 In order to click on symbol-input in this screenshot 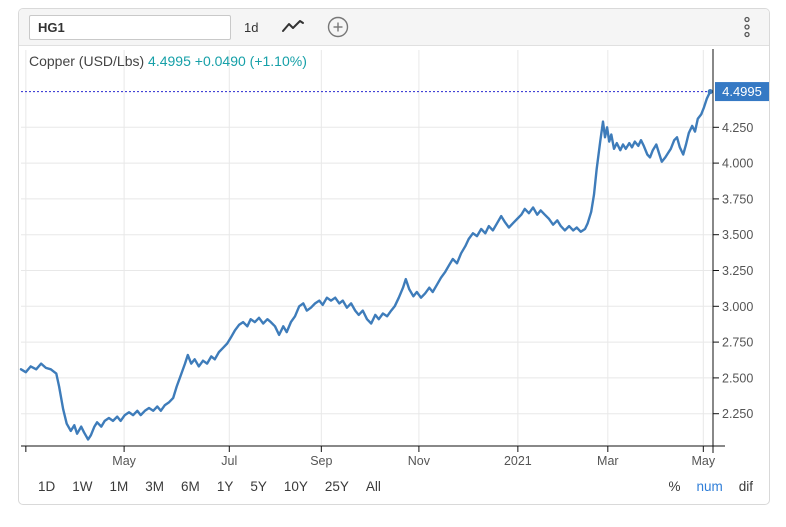, I will do `click(130, 27)`.